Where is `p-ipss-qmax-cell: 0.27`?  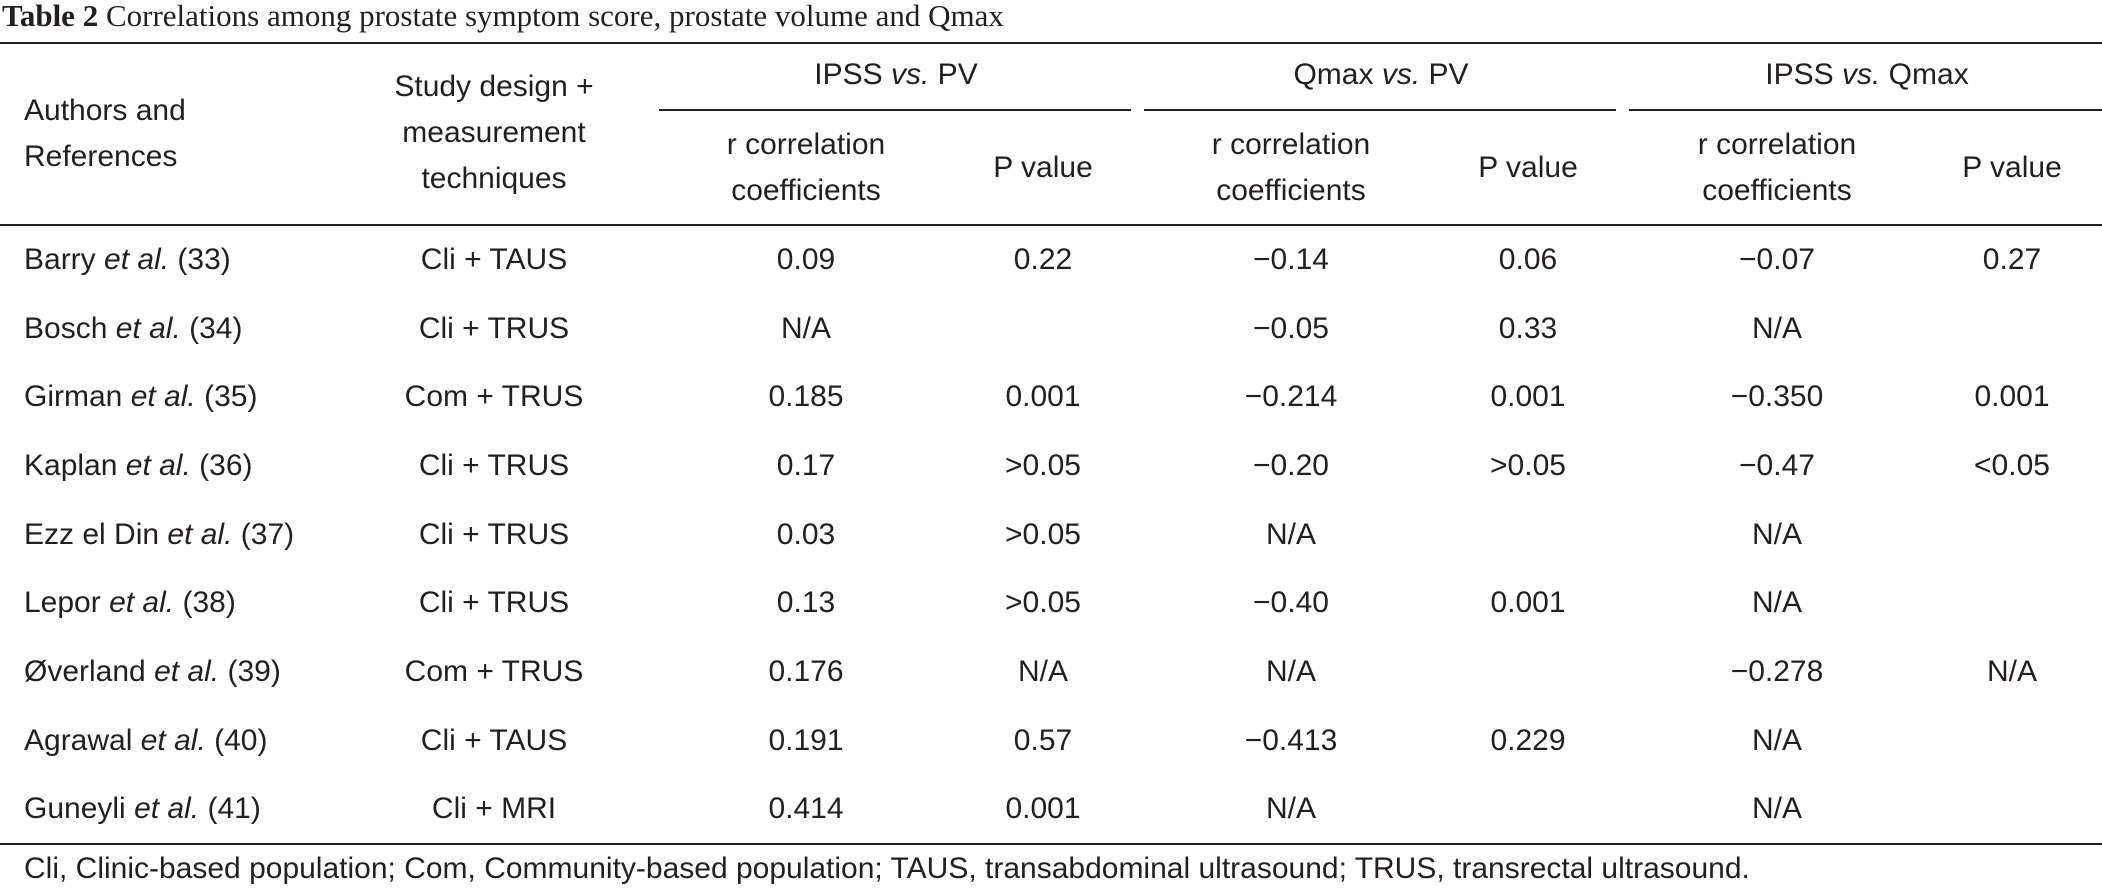
p-ipss-qmax-cell: 0.27 is located at coordinates (2012, 259).